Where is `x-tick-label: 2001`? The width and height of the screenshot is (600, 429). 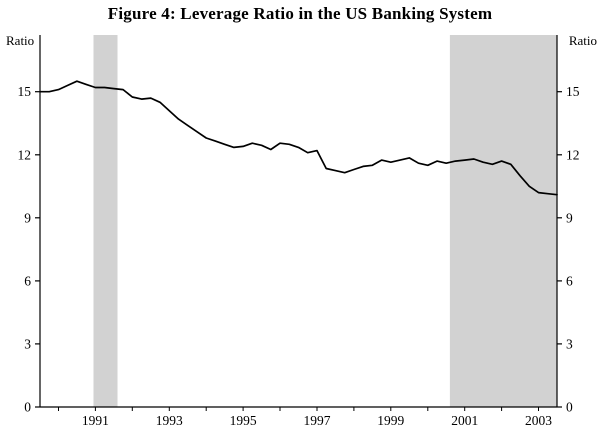 x-tick-label: 2001 is located at coordinates (464, 420).